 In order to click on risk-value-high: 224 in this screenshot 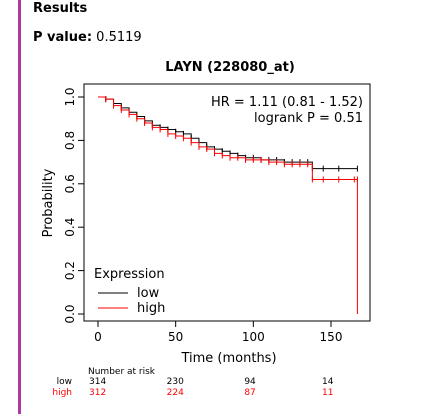, I will do `click(175, 393)`.